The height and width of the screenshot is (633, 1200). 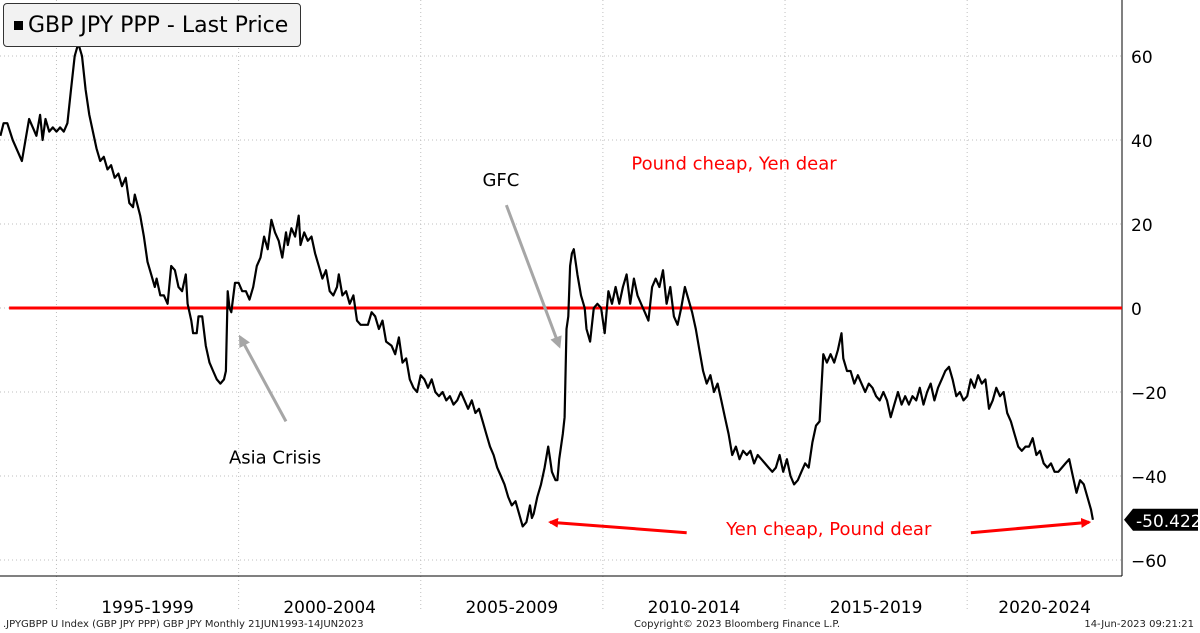 What do you see at coordinates (1139, 624) in the screenshot?
I see `footer-timestamp: 14-Jun-2023 09:21:21` at bounding box center [1139, 624].